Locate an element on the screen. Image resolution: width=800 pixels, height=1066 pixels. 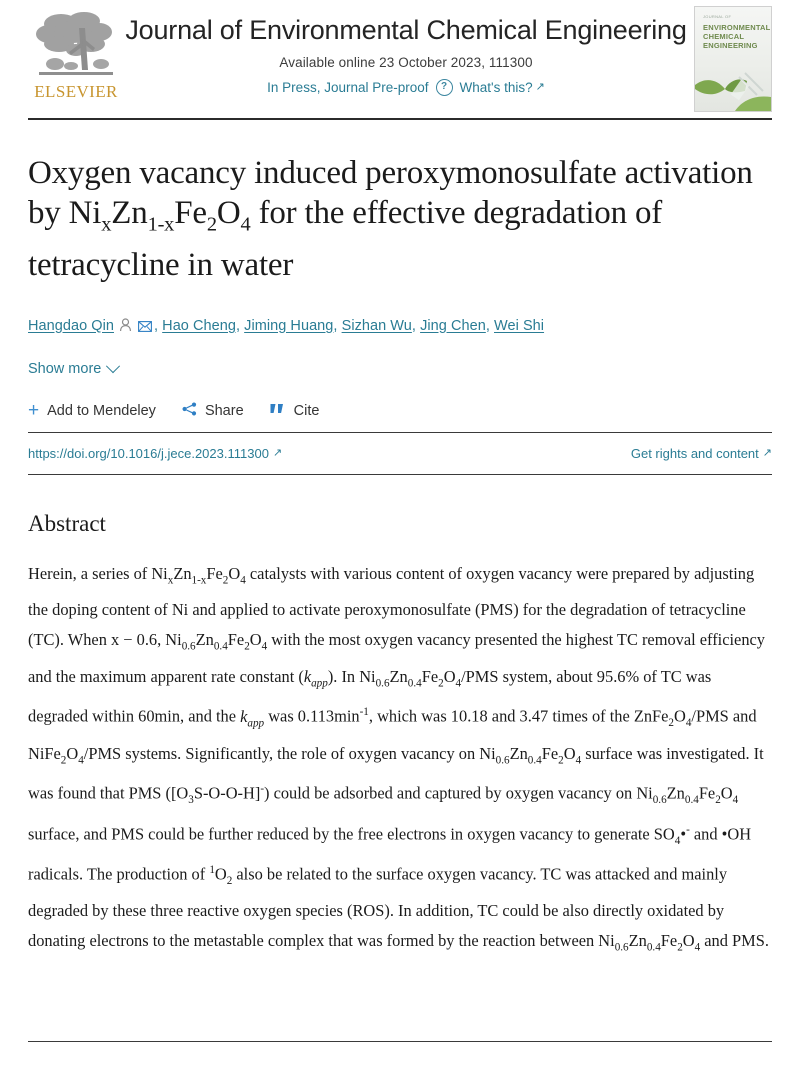
abstract-heading: Abstract is located at coordinates (67, 523).